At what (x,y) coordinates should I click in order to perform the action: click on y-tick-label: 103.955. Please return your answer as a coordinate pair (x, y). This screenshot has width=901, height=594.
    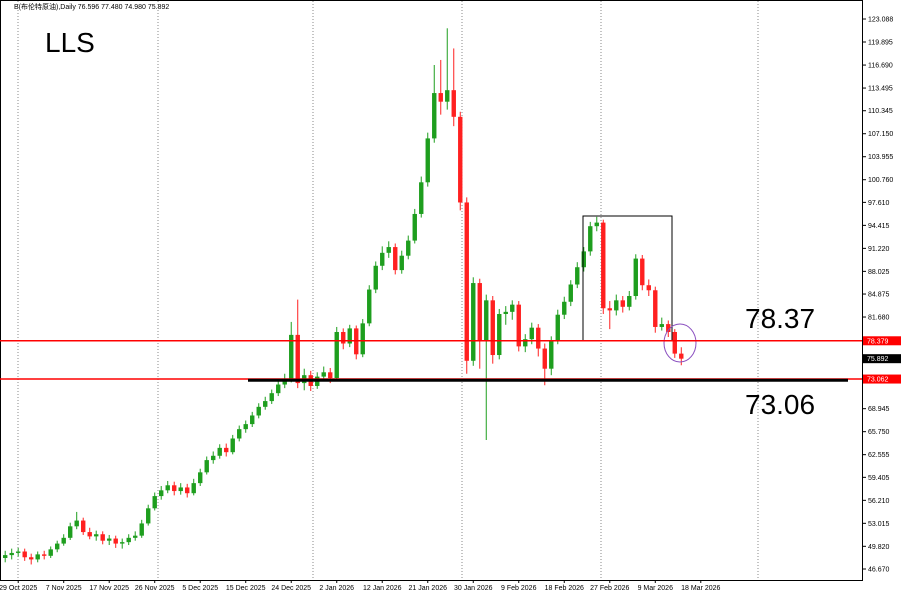
    Looking at the image, I should click on (880, 157).